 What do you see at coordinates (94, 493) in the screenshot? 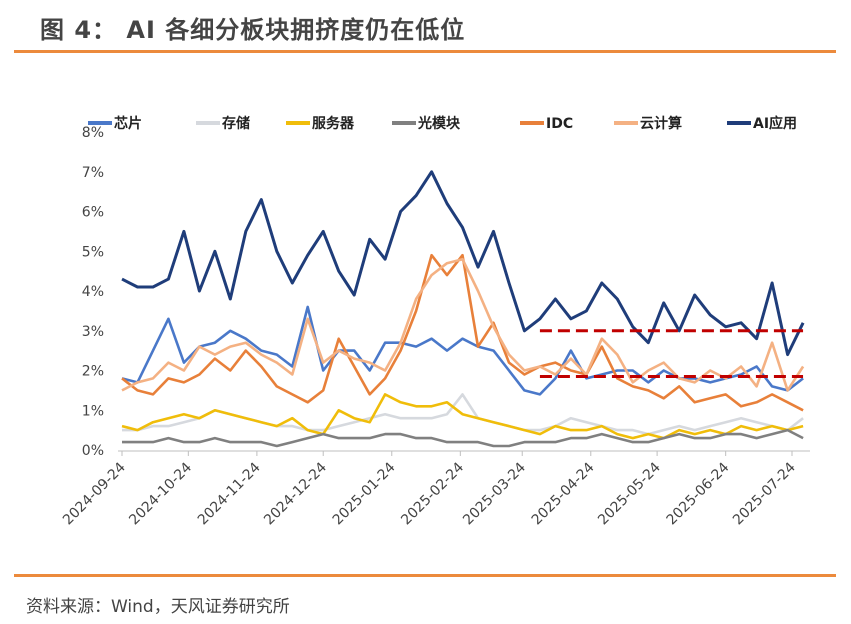
I see `x-tick-label: 2024-09-24` at bounding box center [94, 493].